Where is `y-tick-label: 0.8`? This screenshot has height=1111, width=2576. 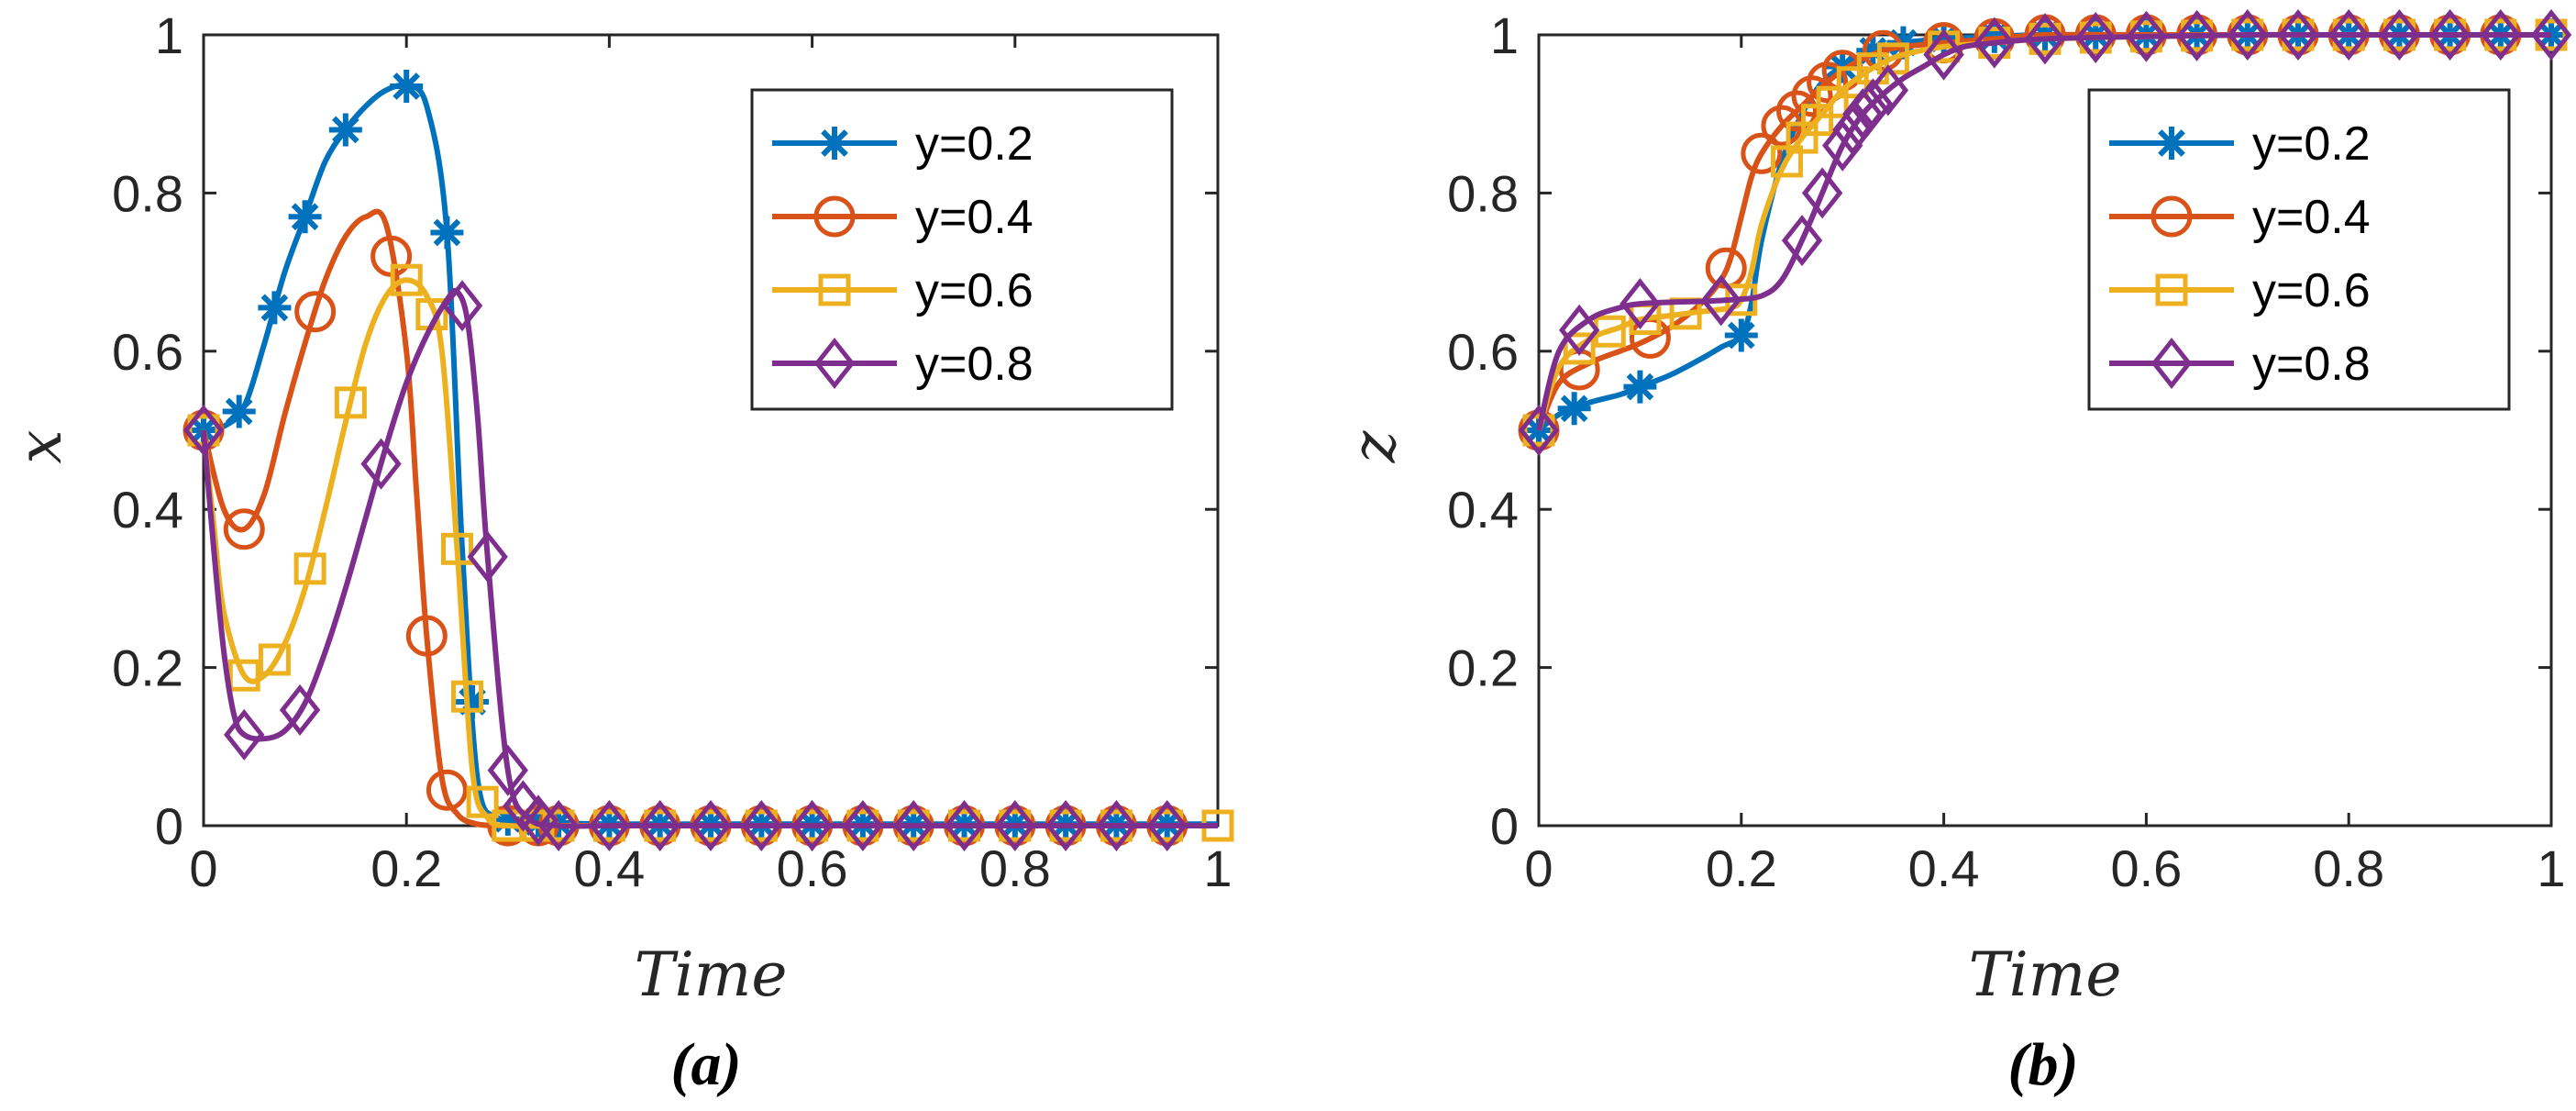
y-tick-label: 0.8 is located at coordinates (147, 193).